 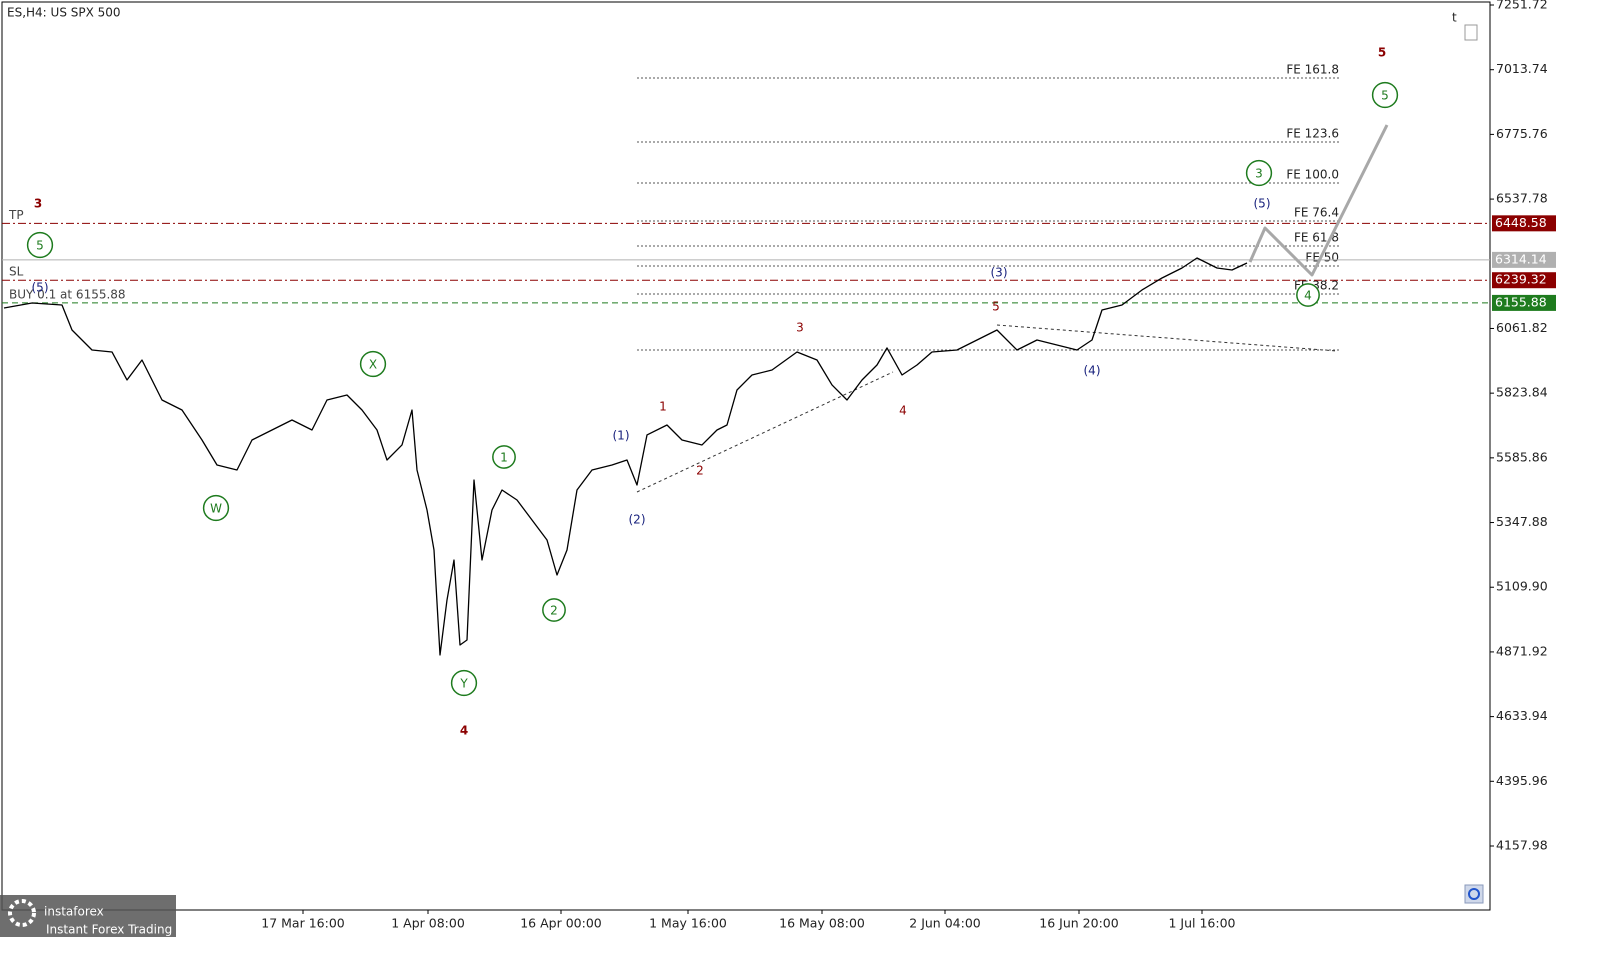 What do you see at coordinates (1522, 456) in the screenshot?
I see `y-tick-label: 5585.86` at bounding box center [1522, 456].